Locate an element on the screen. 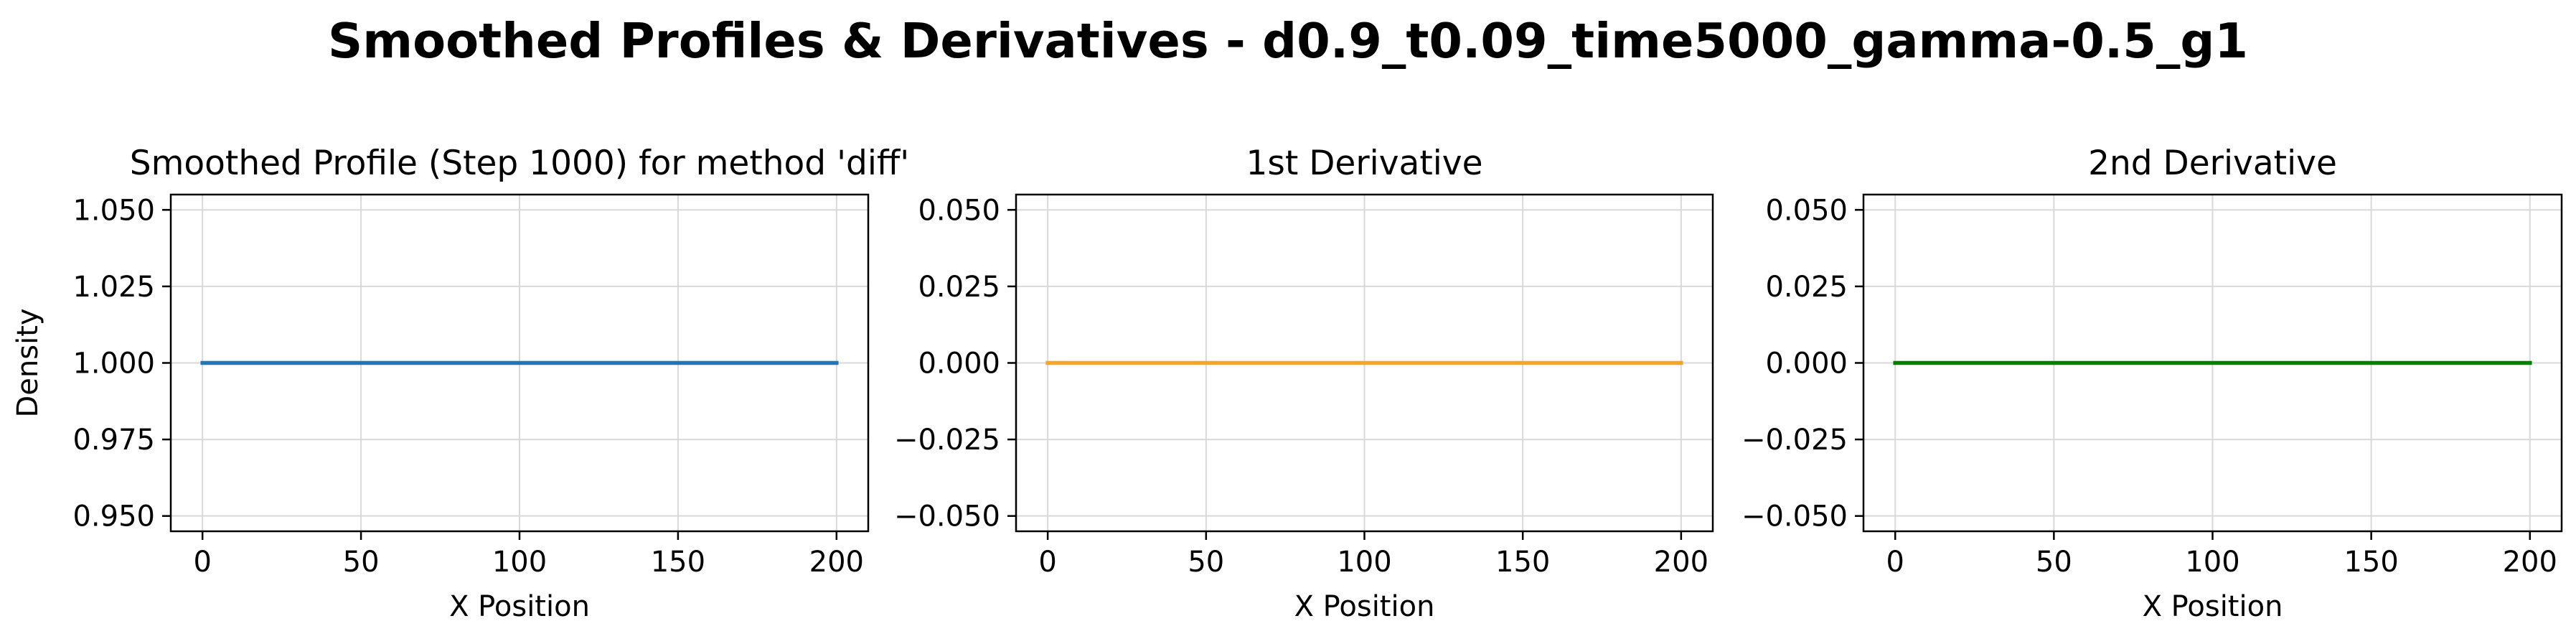  panel-title: 1st Derivative is located at coordinates (1364, 163).